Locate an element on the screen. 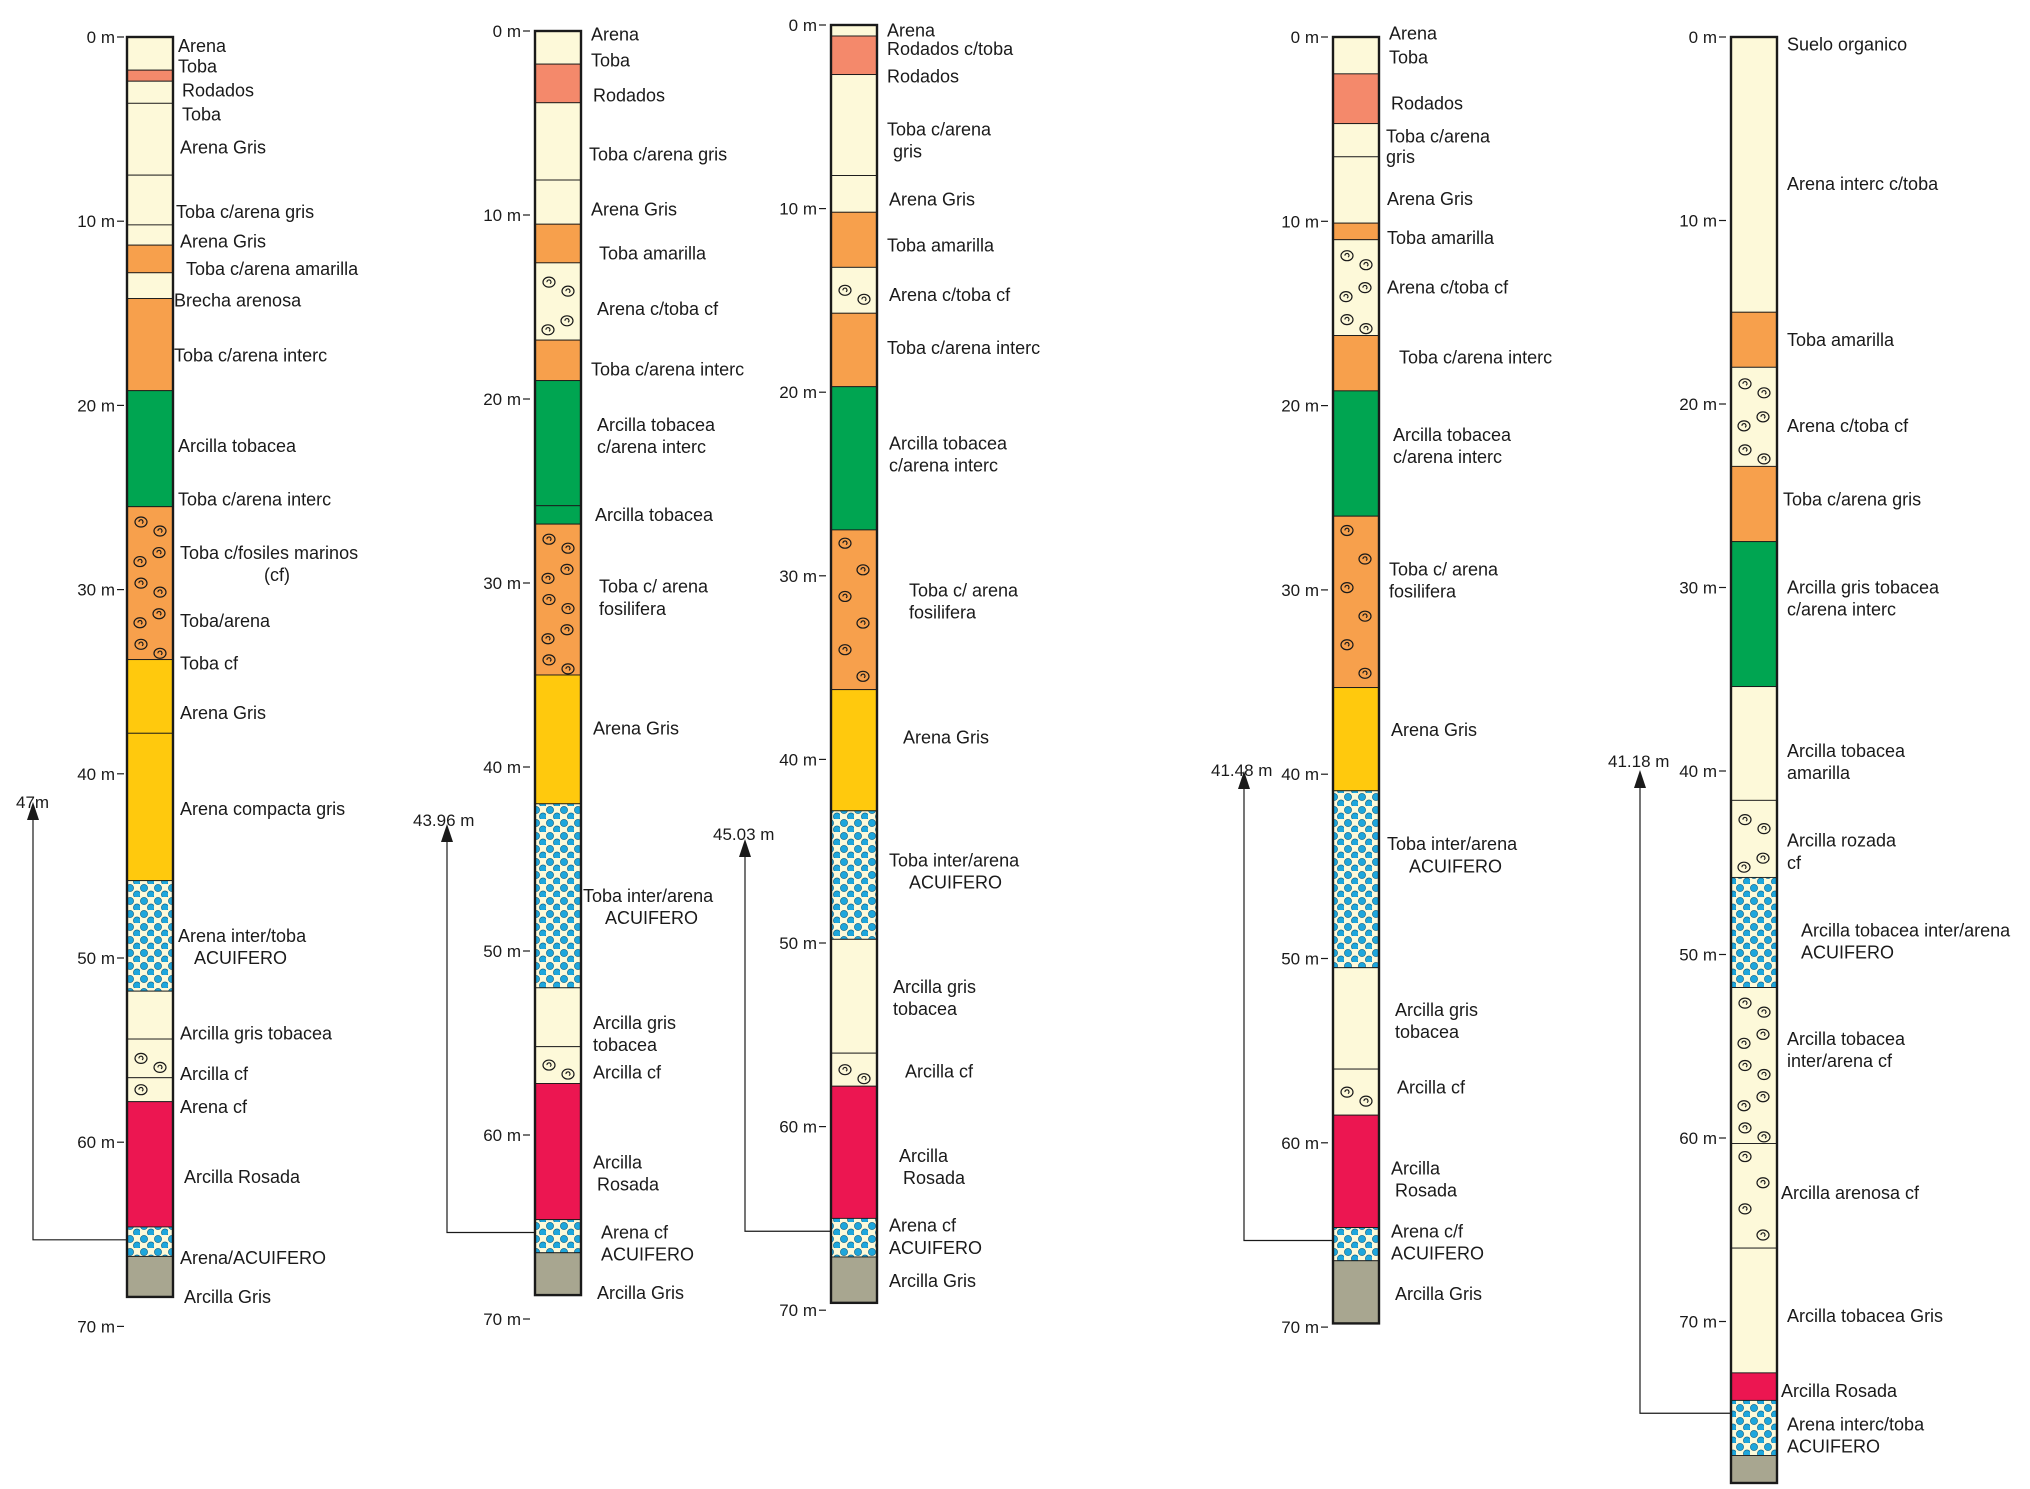  layer-label: Arcilla Gris is located at coordinates (227, 1297).